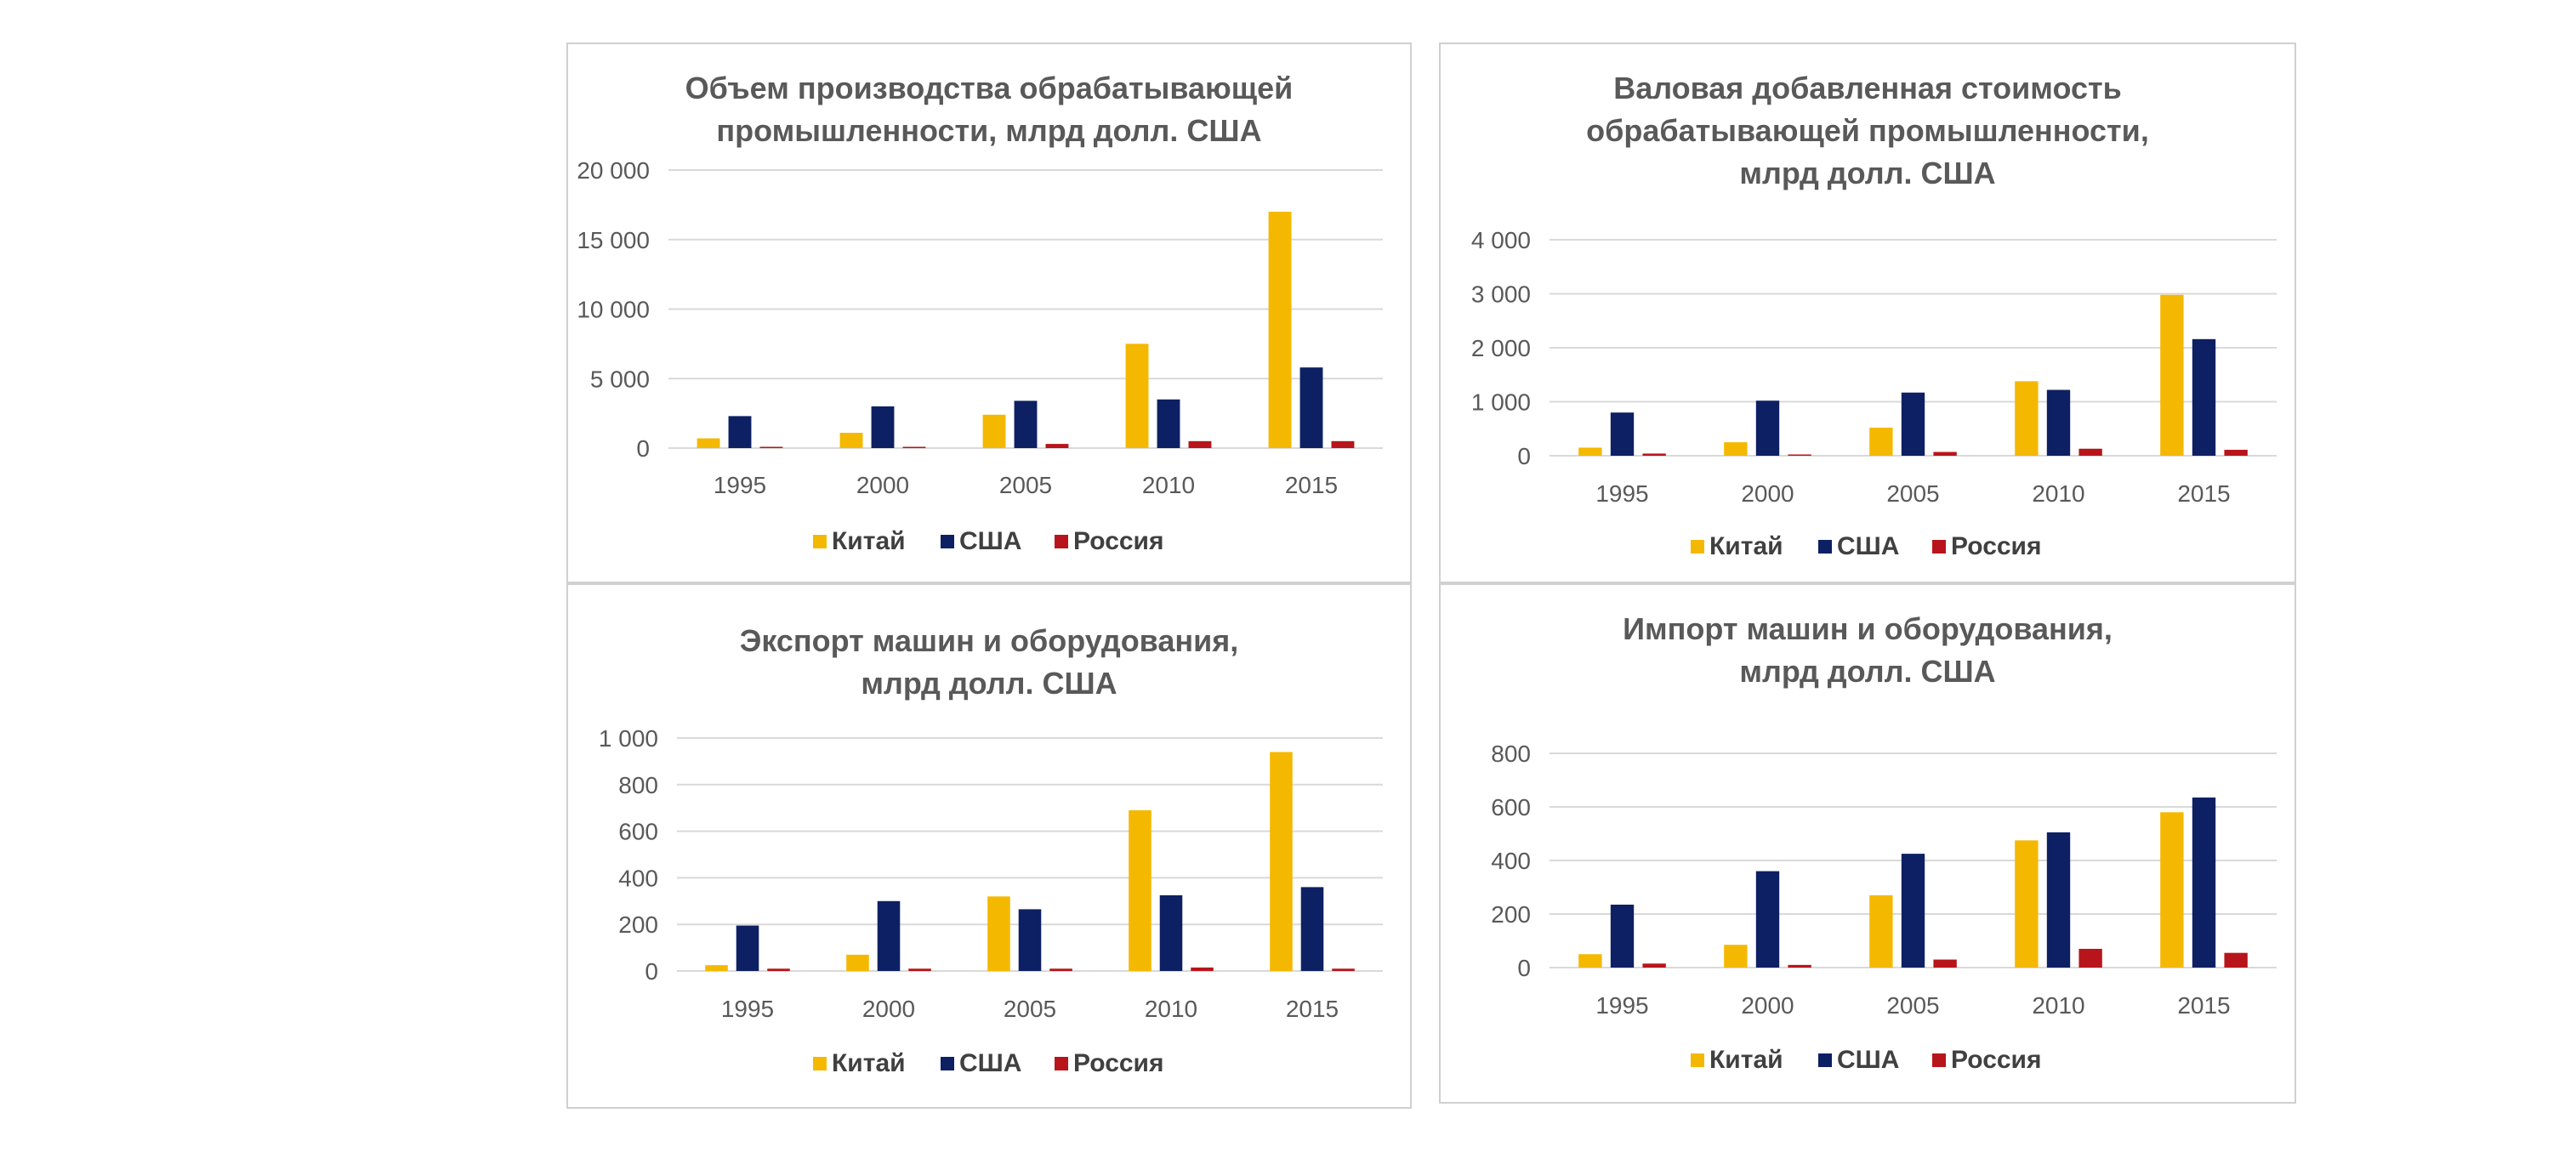  I want to click on bar-usa-2010, so click(2058, 422).